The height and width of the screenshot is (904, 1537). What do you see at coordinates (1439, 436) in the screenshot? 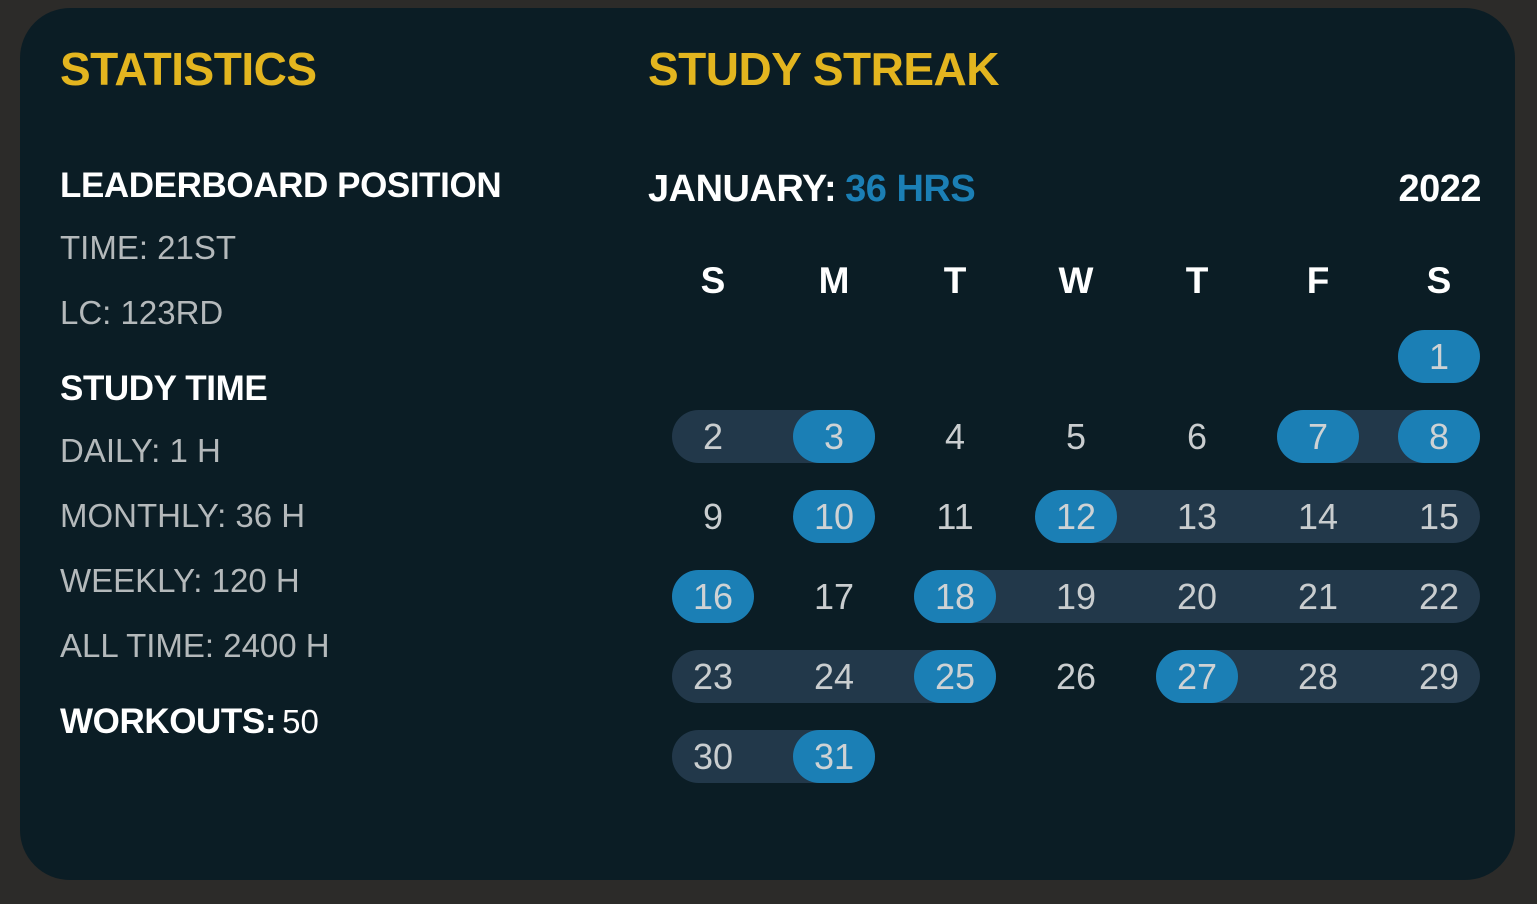
I see `calendar-day-active: 8` at bounding box center [1439, 436].